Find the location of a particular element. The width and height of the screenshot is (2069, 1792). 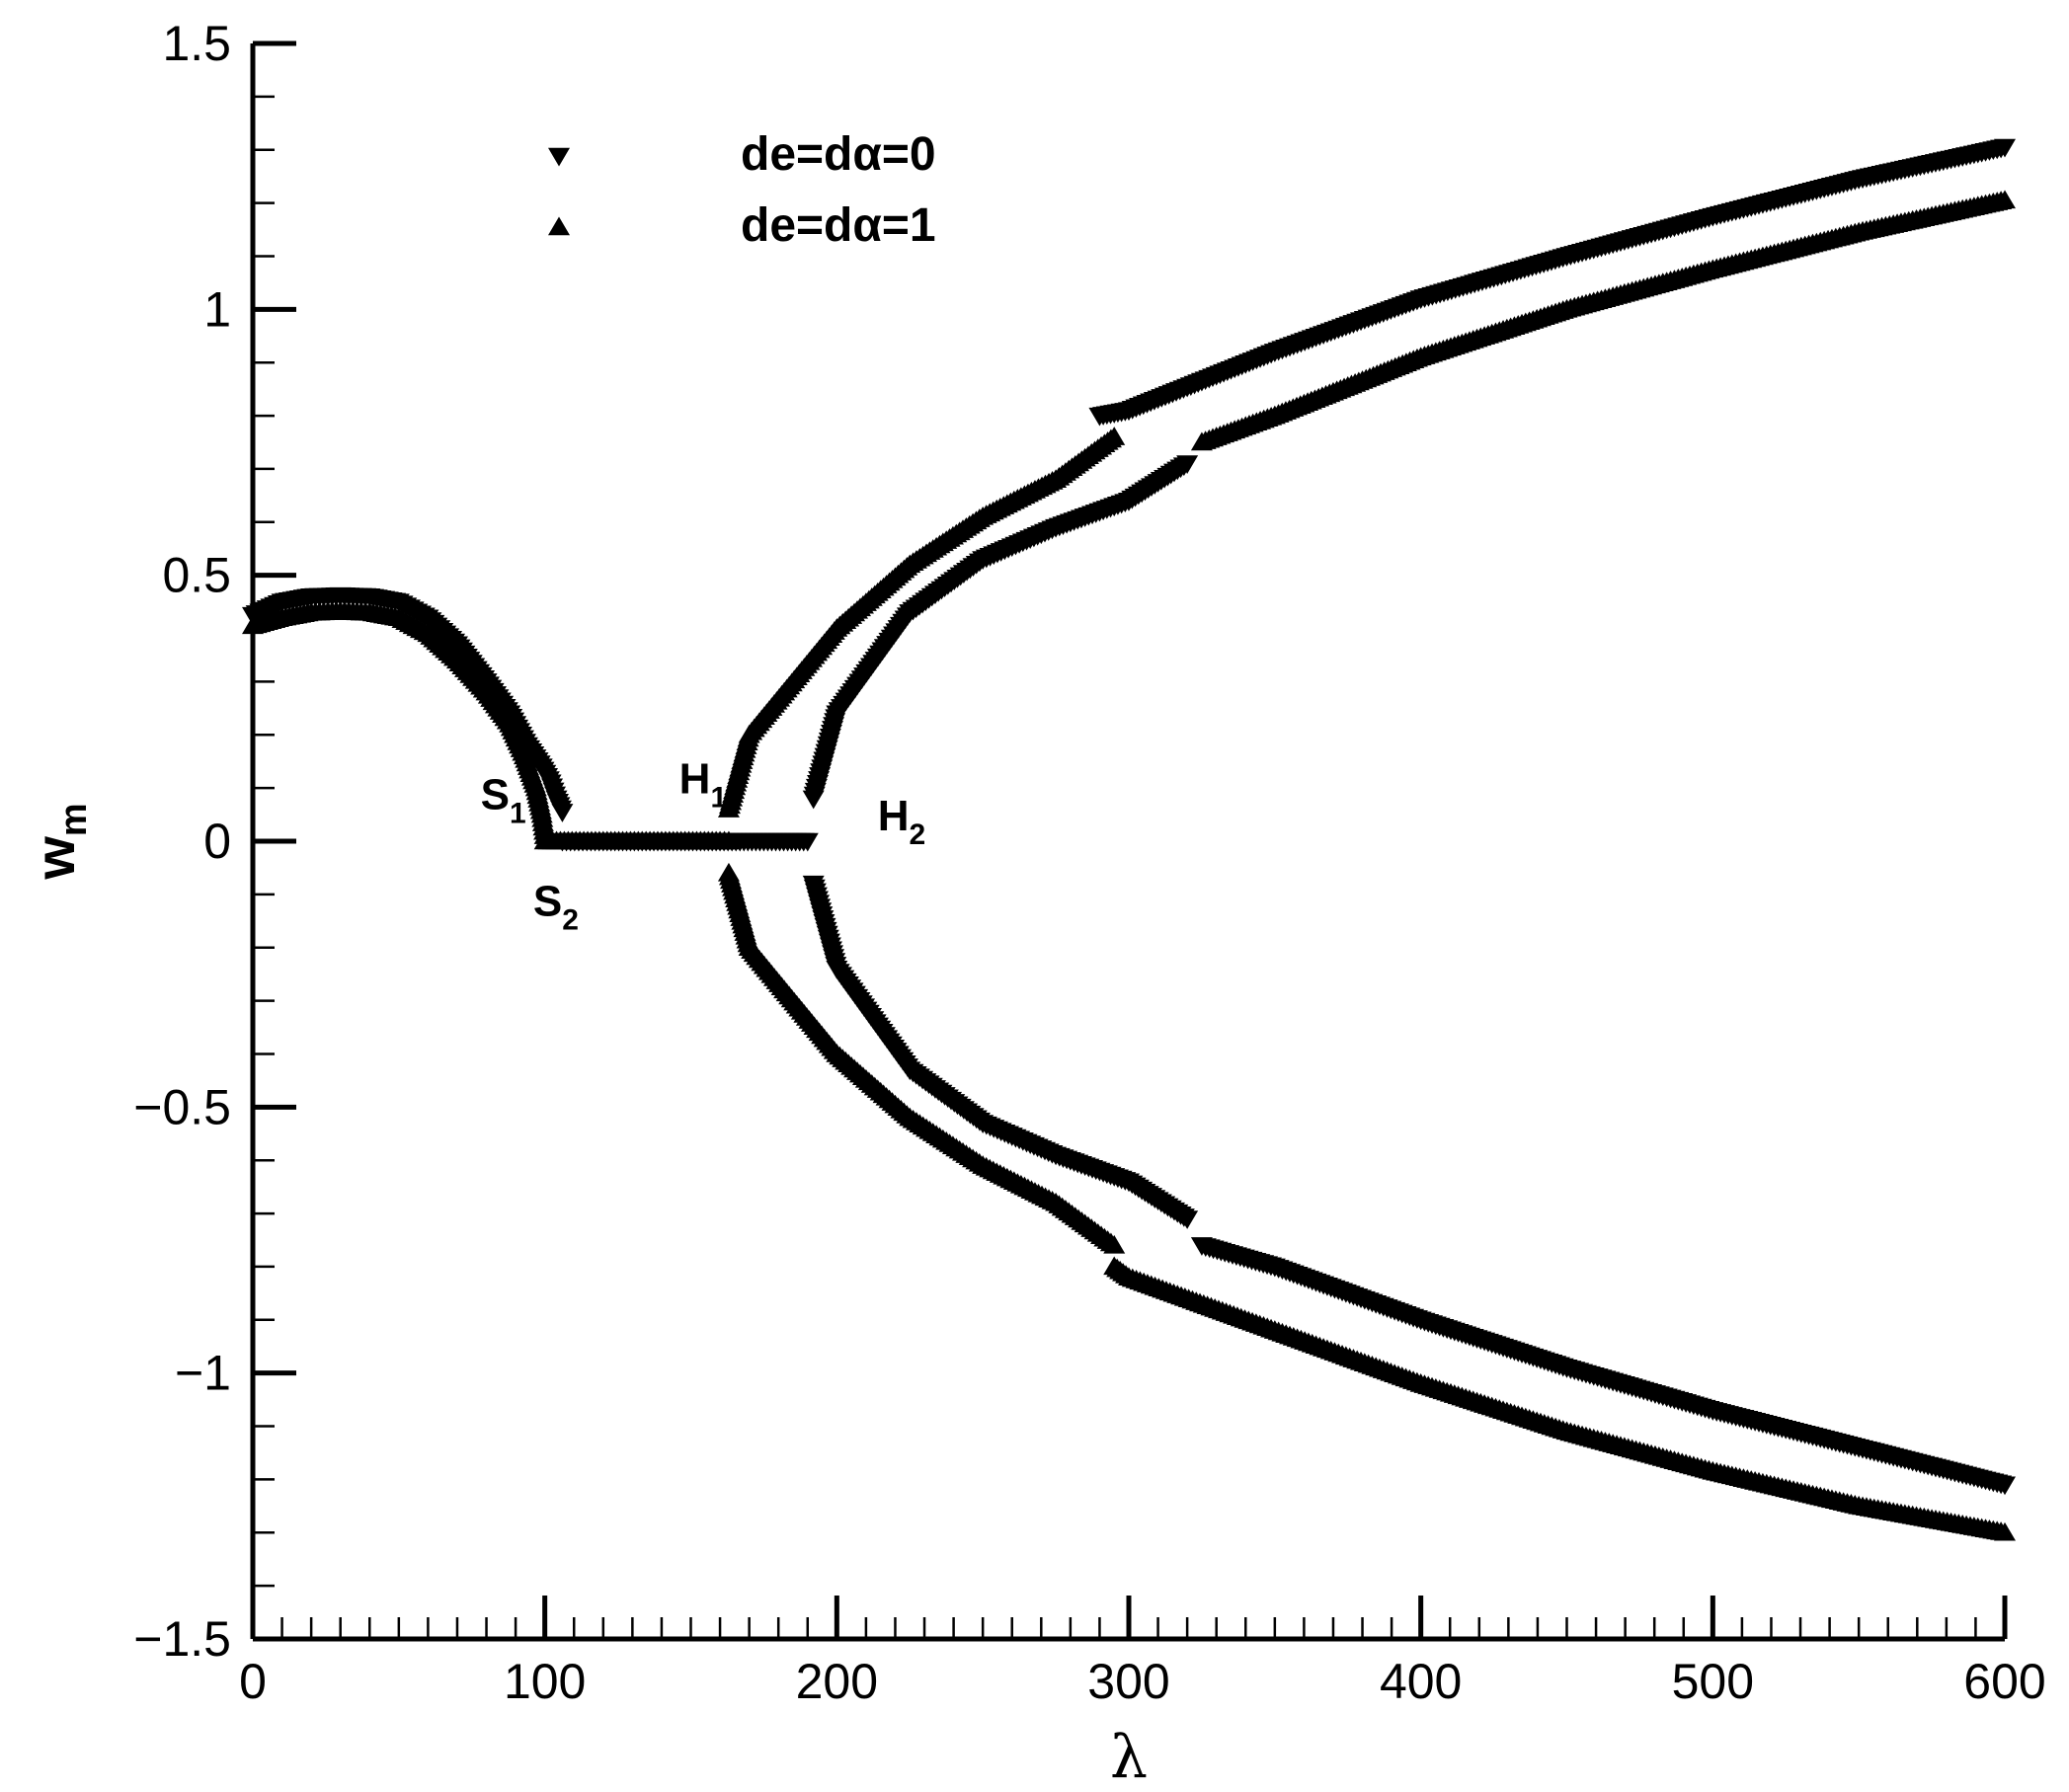

y-axis-label-sub: m is located at coordinates (74, 819).